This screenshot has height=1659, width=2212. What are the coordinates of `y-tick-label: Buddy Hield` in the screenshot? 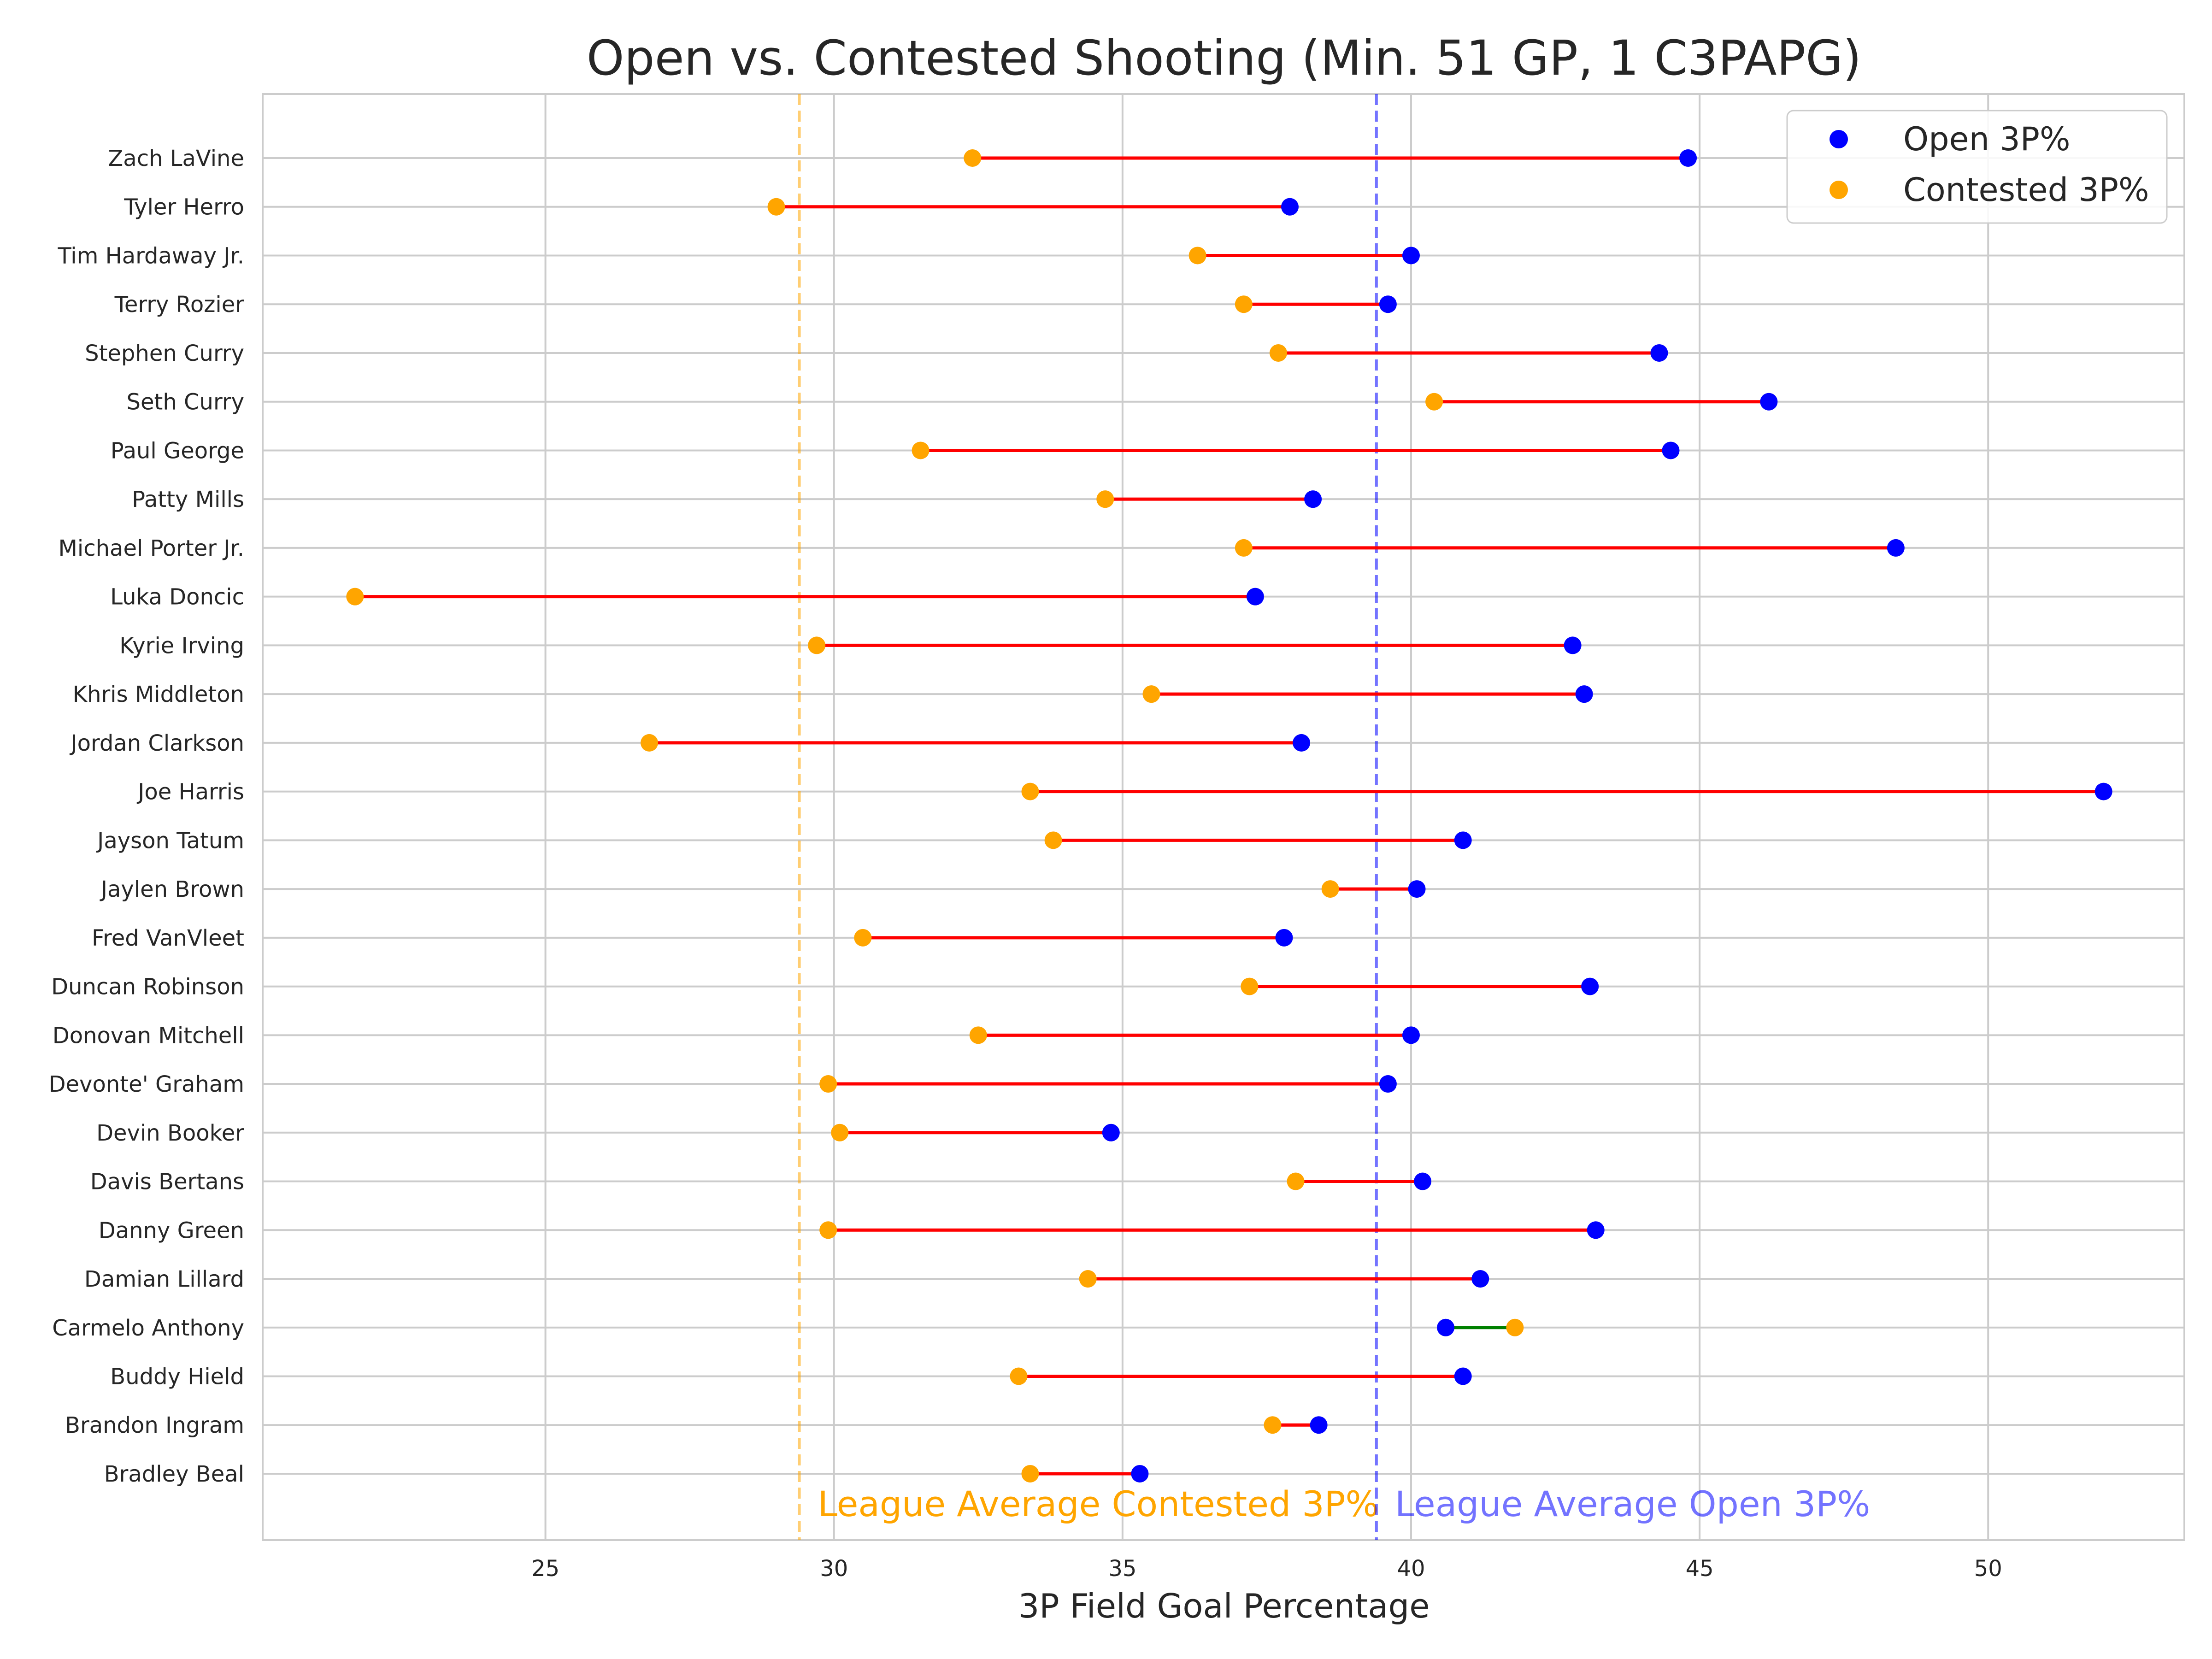 It's located at (177, 1377).